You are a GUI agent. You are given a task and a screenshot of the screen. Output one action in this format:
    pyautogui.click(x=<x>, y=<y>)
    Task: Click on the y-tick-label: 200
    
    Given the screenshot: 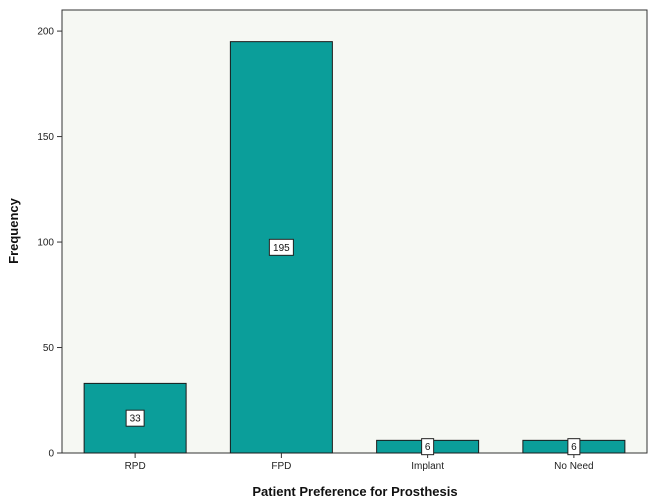 What is the action you would take?
    pyautogui.click(x=45, y=32)
    